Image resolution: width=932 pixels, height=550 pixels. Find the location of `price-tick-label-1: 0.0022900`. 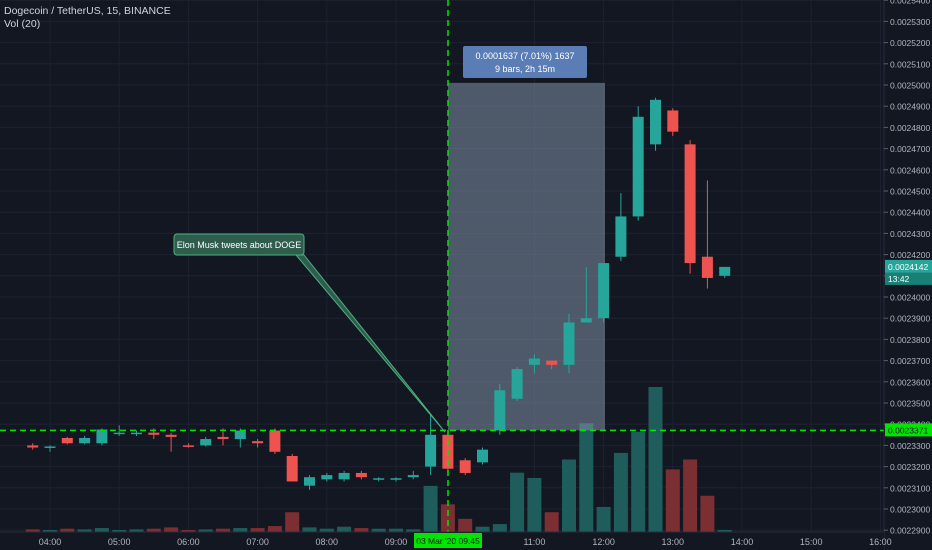

price-tick-label-1: 0.0022900 is located at coordinates (910, 531).